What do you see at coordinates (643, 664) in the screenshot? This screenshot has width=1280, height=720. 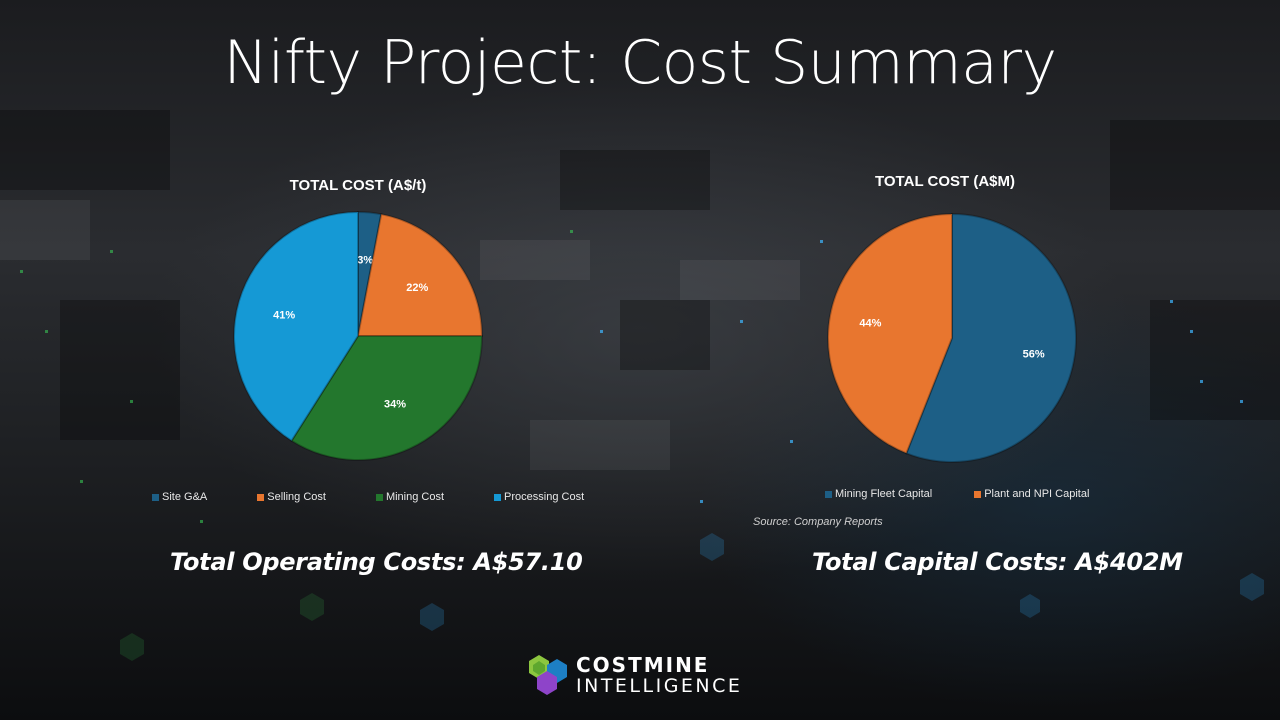 I see `logo-line-1: COSTMINE` at bounding box center [643, 664].